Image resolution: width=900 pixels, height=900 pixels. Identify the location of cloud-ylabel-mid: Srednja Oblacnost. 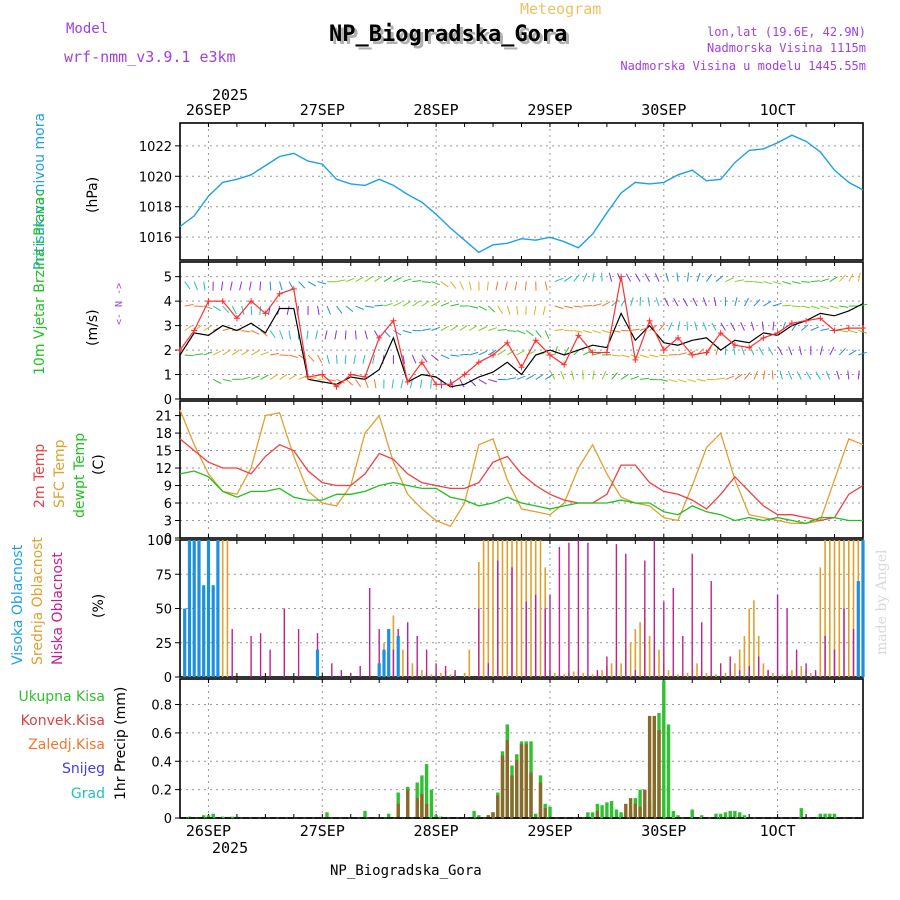
(38, 601).